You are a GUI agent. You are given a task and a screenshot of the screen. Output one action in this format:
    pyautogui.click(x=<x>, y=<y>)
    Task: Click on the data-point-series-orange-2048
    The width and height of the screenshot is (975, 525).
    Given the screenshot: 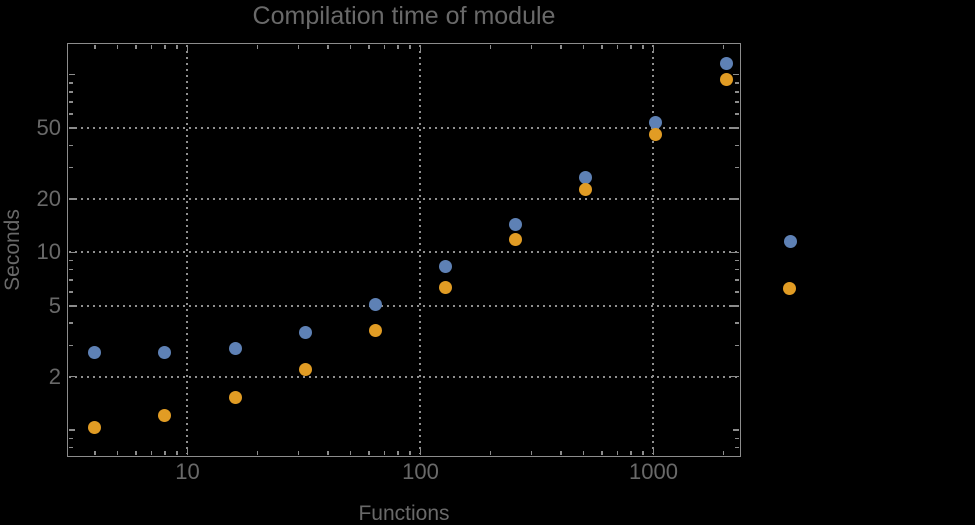 What is the action you would take?
    pyautogui.click(x=726, y=79)
    